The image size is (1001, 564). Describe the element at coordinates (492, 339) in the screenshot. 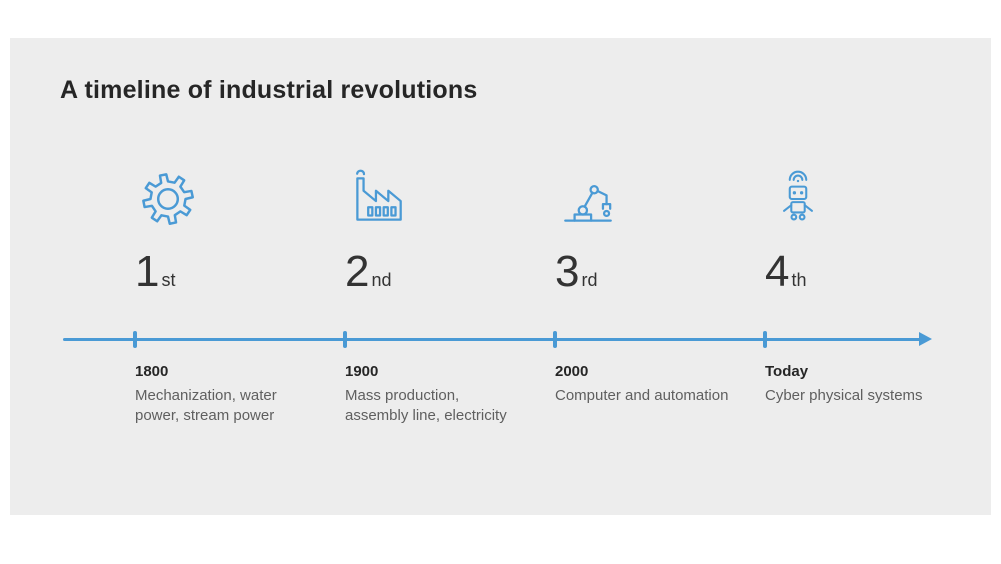

I see `timeline-axis` at that location.